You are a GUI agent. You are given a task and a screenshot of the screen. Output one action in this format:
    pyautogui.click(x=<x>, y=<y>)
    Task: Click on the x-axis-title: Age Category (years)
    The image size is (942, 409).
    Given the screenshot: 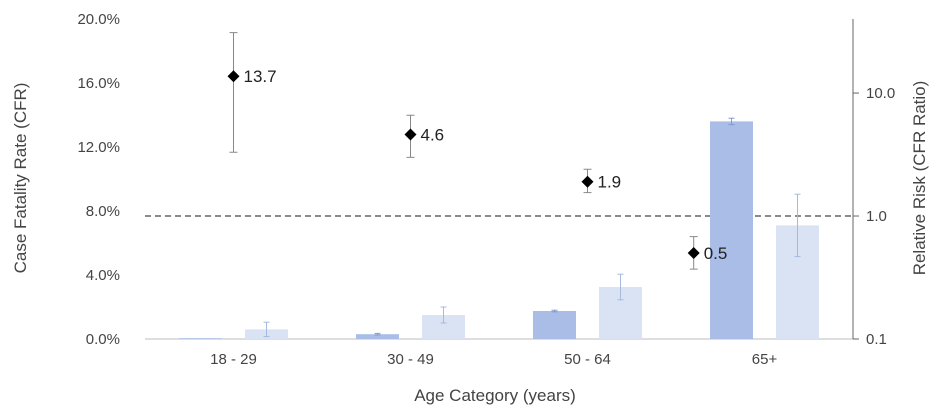 What is the action you would take?
    pyautogui.click(x=495, y=395)
    